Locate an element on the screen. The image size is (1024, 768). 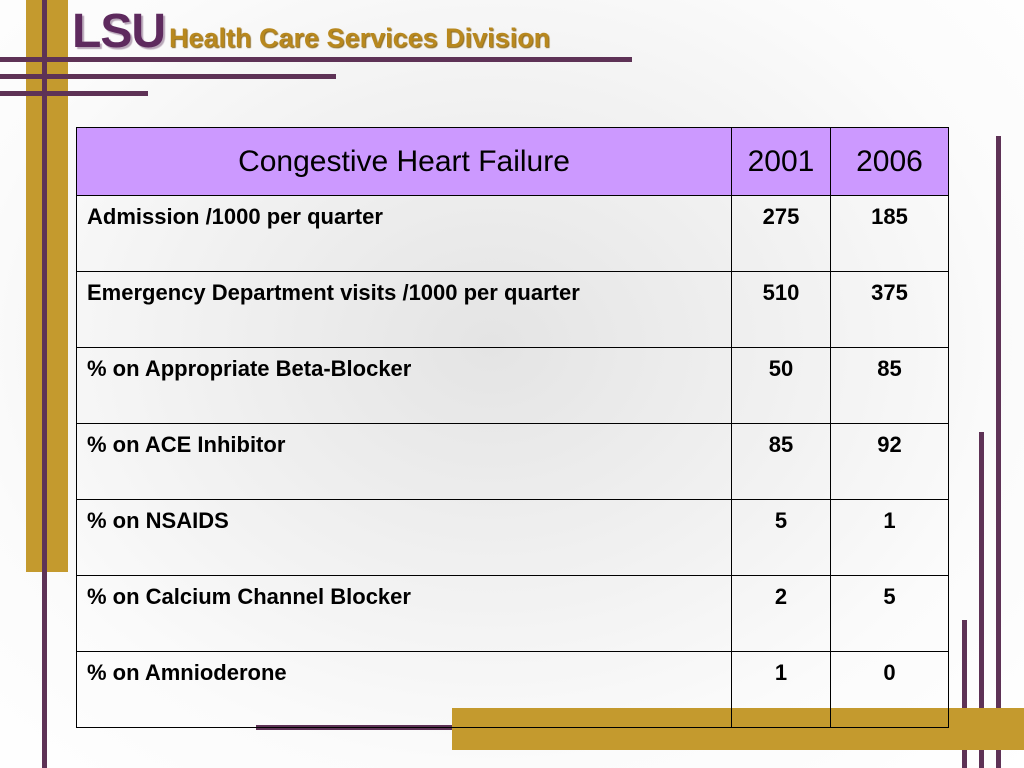
cell-2006: 1 is located at coordinates (889, 537).